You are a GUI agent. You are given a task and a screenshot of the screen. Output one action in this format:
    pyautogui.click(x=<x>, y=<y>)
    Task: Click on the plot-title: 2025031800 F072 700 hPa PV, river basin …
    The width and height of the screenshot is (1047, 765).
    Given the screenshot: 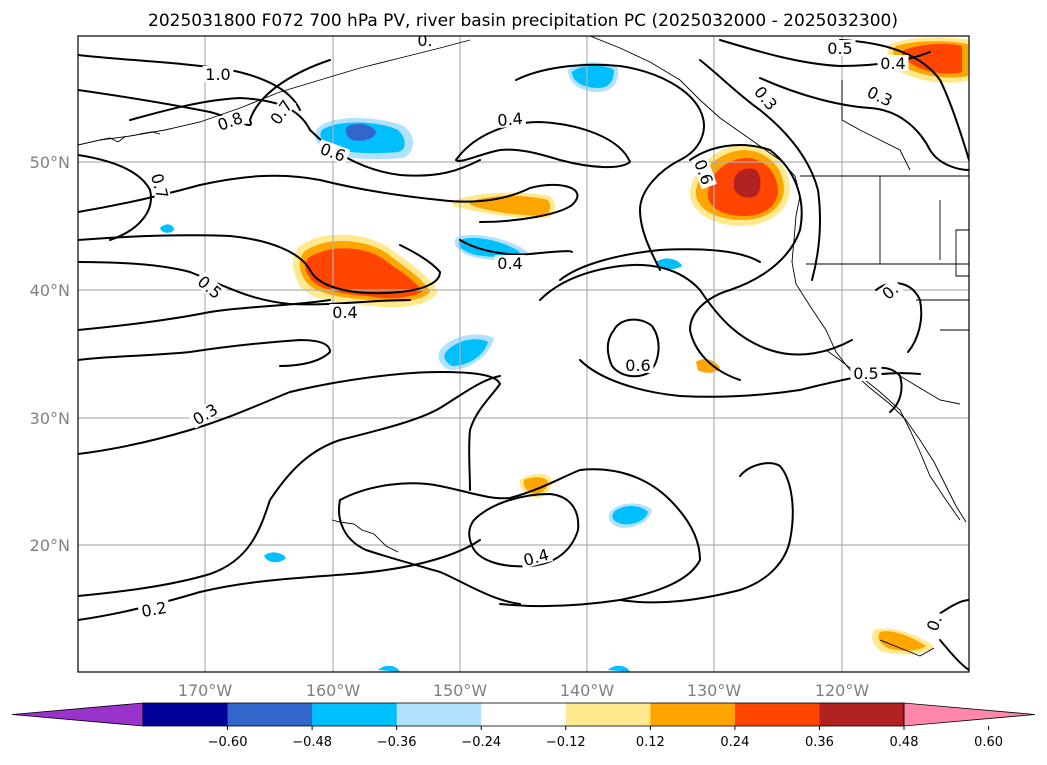 What is the action you would take?
    pyautogui.click(x=523, y=21)
    